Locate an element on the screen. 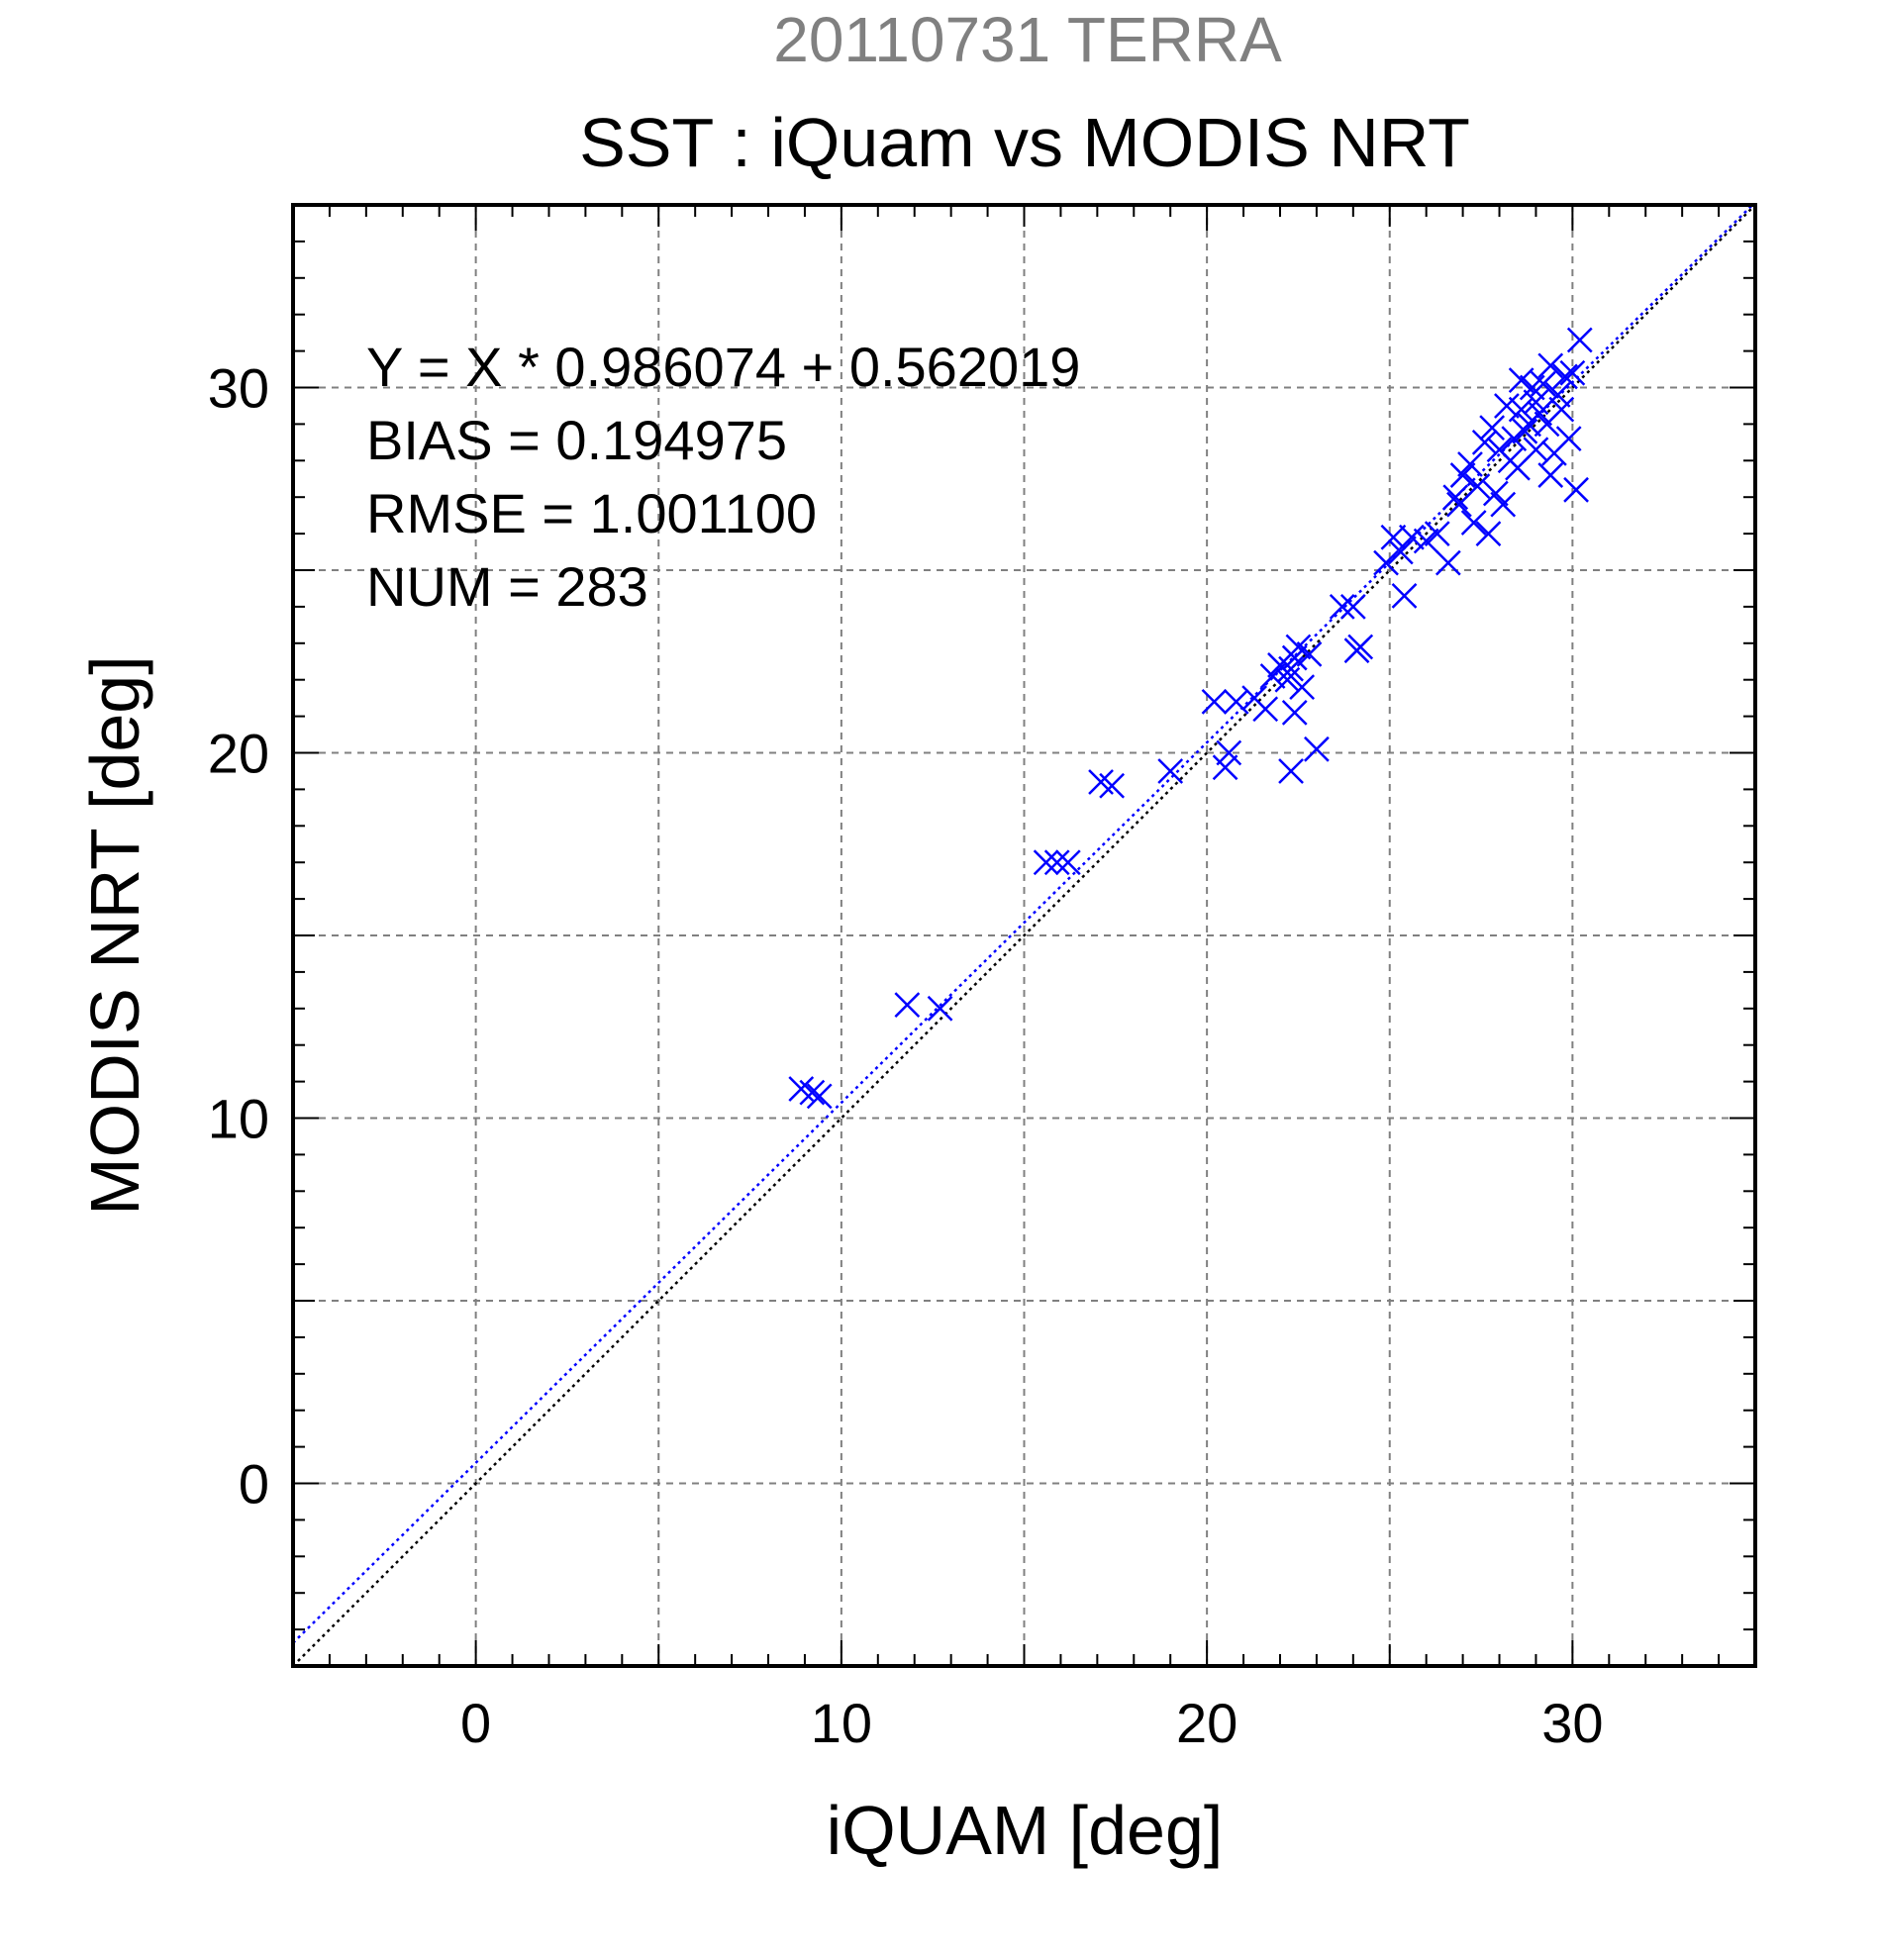 The width and height of the screenshot is (1881, 1960). y-tick-label: 0 is located at coordinates (254, 1484).